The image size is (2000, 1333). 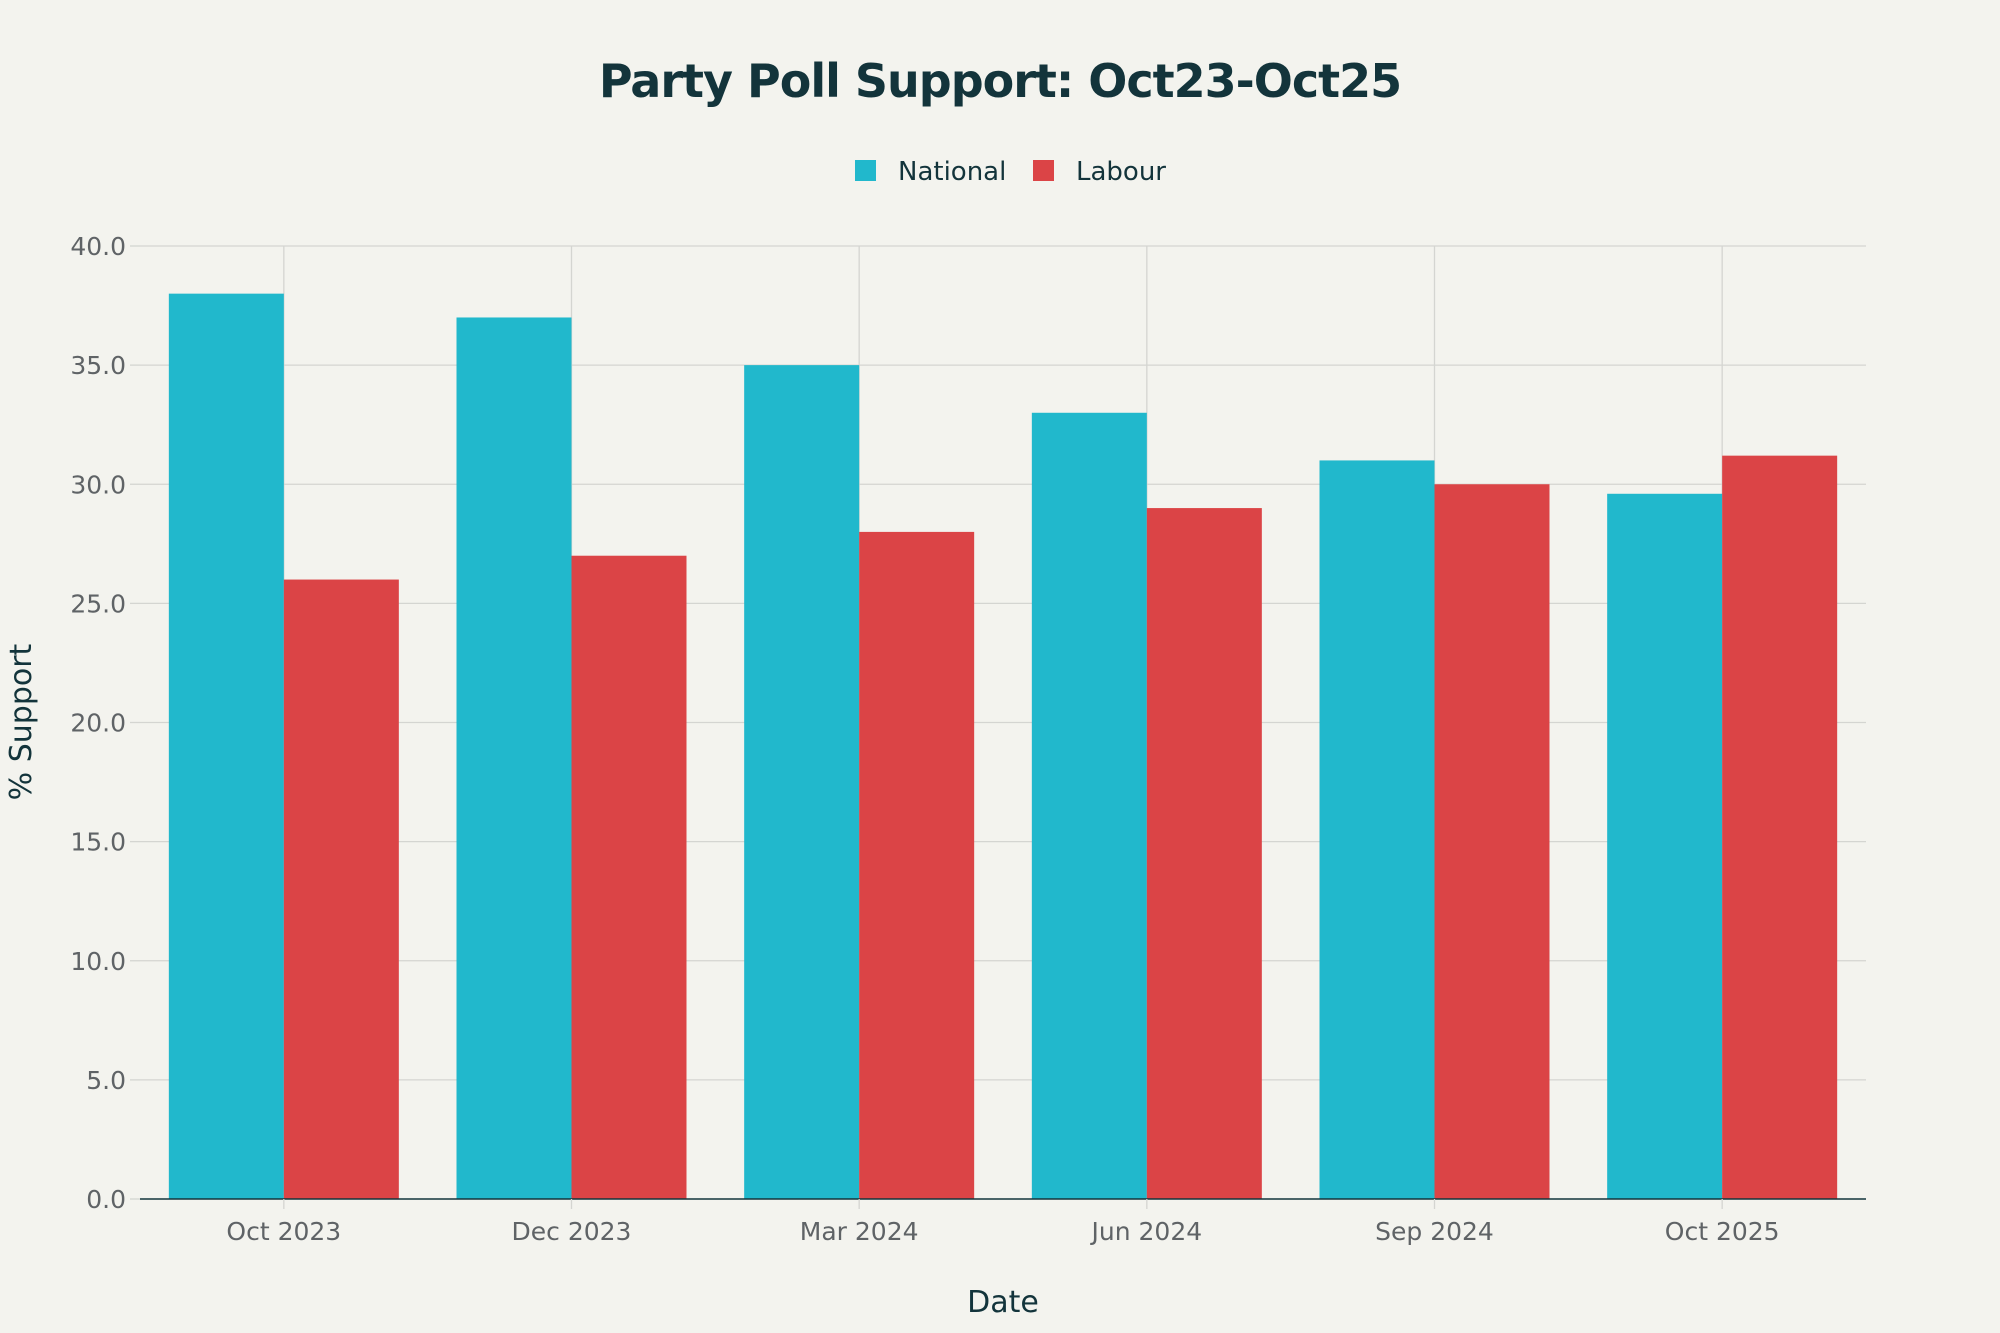 I want to click on legend-label-labour: Labour, so click(x=1121, y=172).